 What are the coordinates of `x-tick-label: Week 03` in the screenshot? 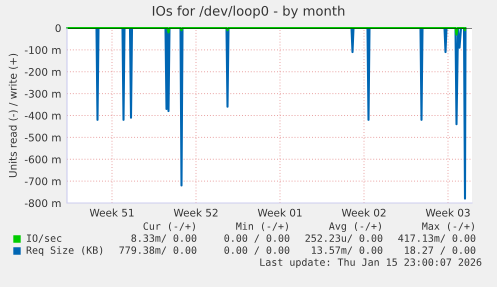 It's located at (448, 212).